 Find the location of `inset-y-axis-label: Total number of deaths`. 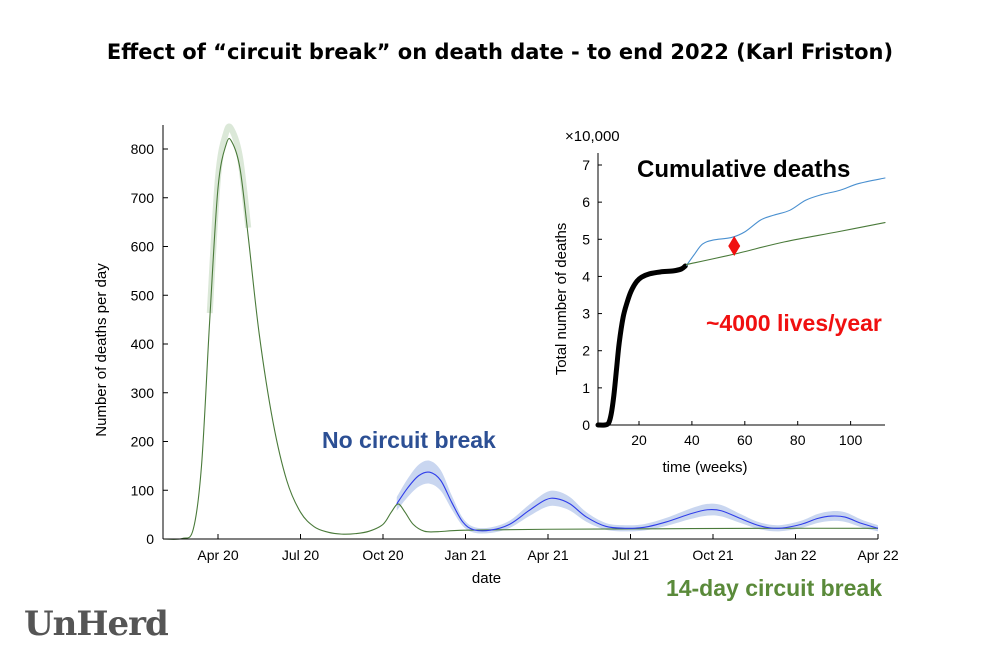

inset-y-axis-label: Total number of deaths is located at coordinates (561, 299).